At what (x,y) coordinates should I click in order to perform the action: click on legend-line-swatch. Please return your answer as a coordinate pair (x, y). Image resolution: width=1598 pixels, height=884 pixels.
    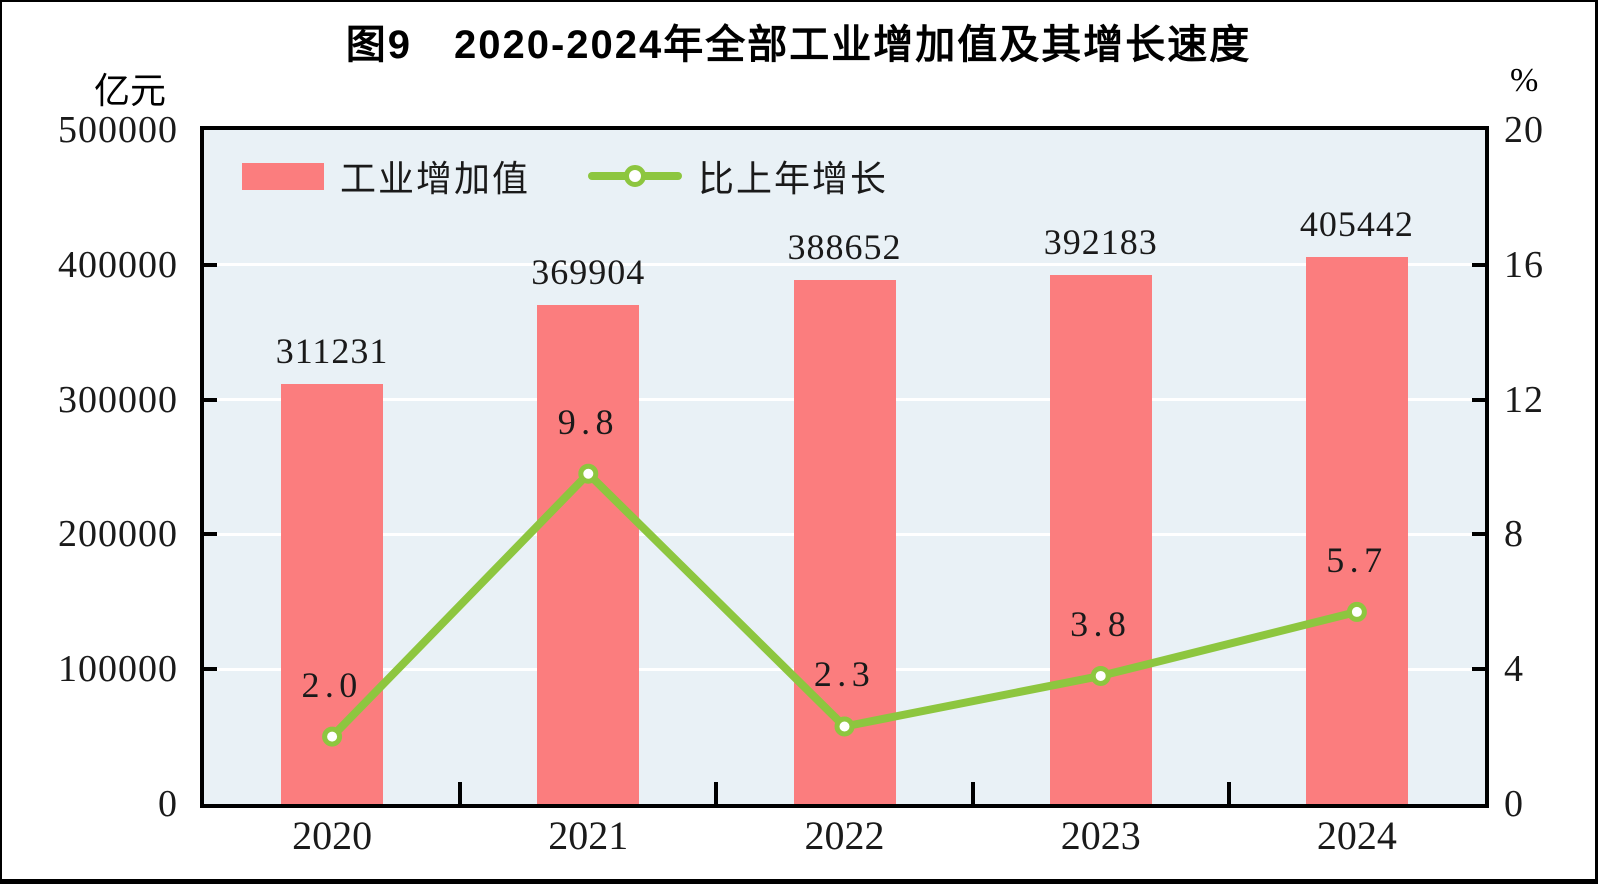
    Looking at the image, I should click on (635, 176).